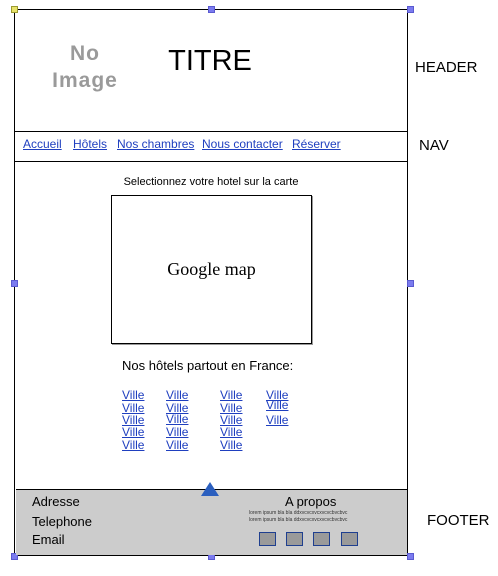 This screenshot has width=498, height=576. Describe the element at coordinates (242, 144) in the screenshot. I see `nav-item-nous-contacter: Nous contacter` at that location.